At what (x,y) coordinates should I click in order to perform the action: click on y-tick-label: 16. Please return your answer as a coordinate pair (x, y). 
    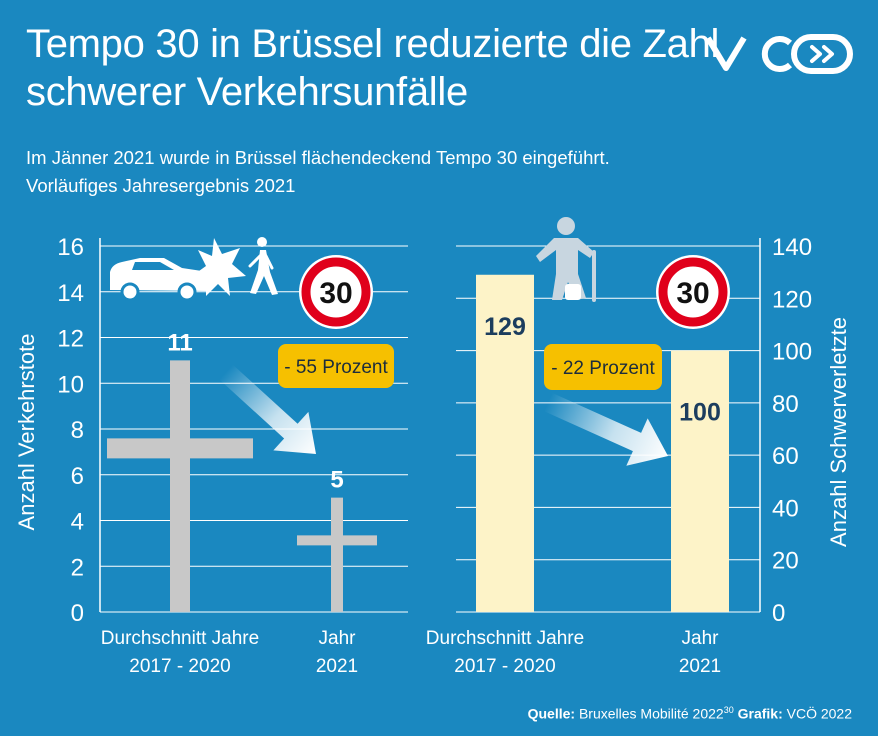
    Looking at the image, I should click on (70, 247).